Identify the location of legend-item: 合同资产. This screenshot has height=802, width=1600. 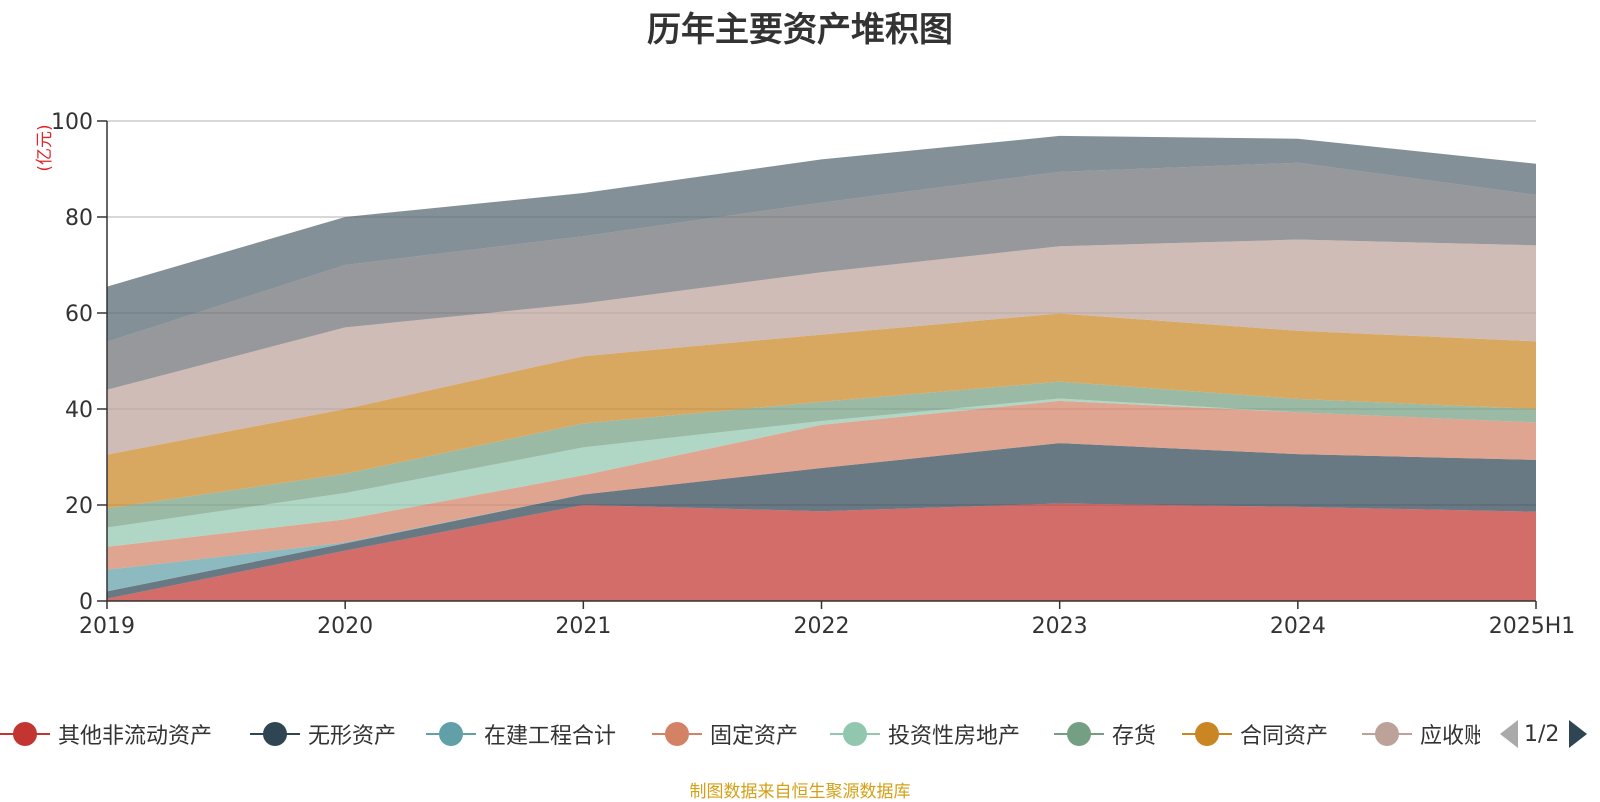
(1267, 734).